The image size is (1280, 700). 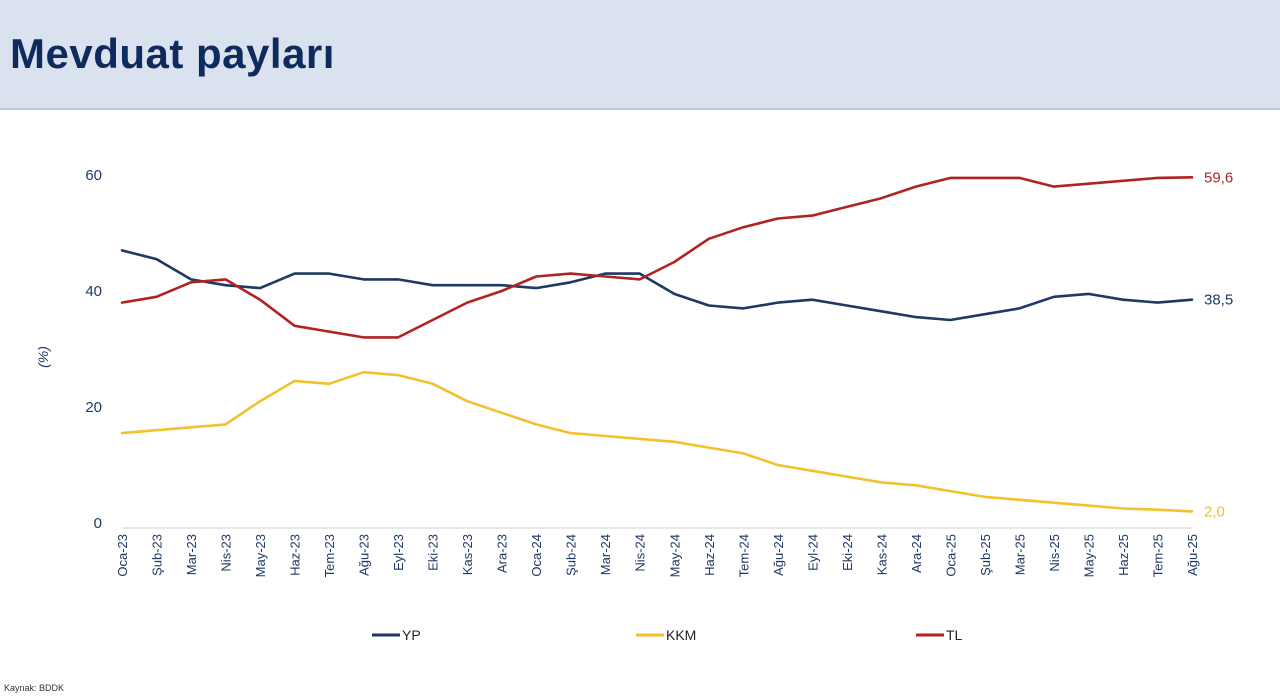 I want to click on end-label-tl: 59,6, so click(x=1218, y=177).